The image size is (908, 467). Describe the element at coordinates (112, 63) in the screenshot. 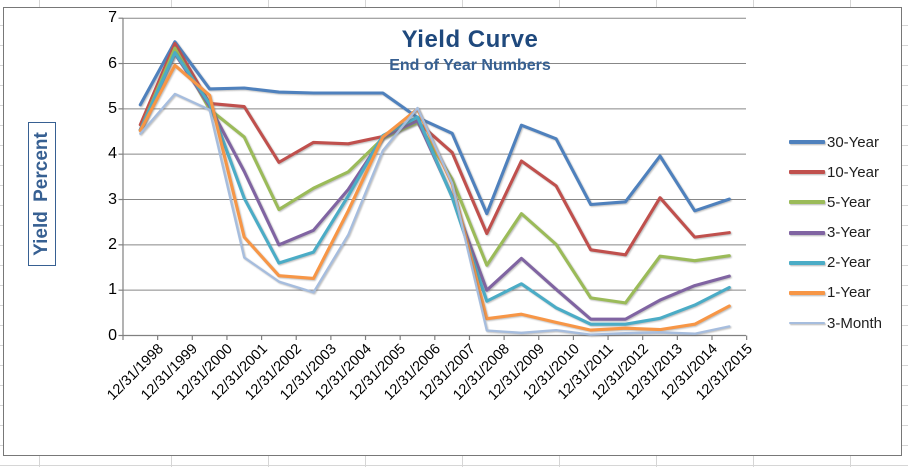

I see `y-tick-label: 6` at that location.